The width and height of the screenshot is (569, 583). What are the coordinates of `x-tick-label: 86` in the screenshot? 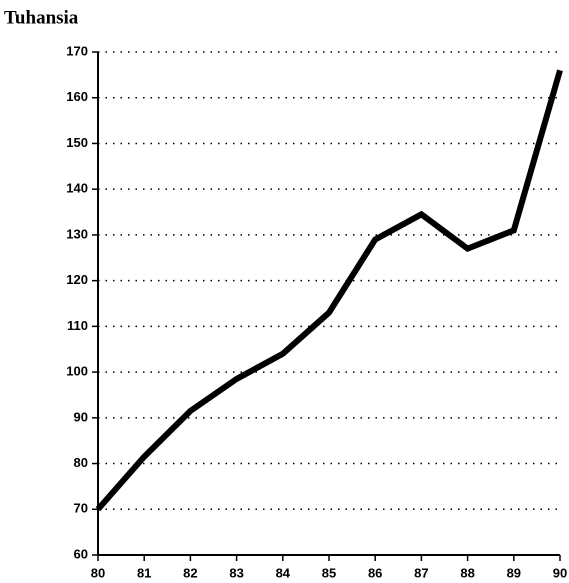 It's located at (375, 572).